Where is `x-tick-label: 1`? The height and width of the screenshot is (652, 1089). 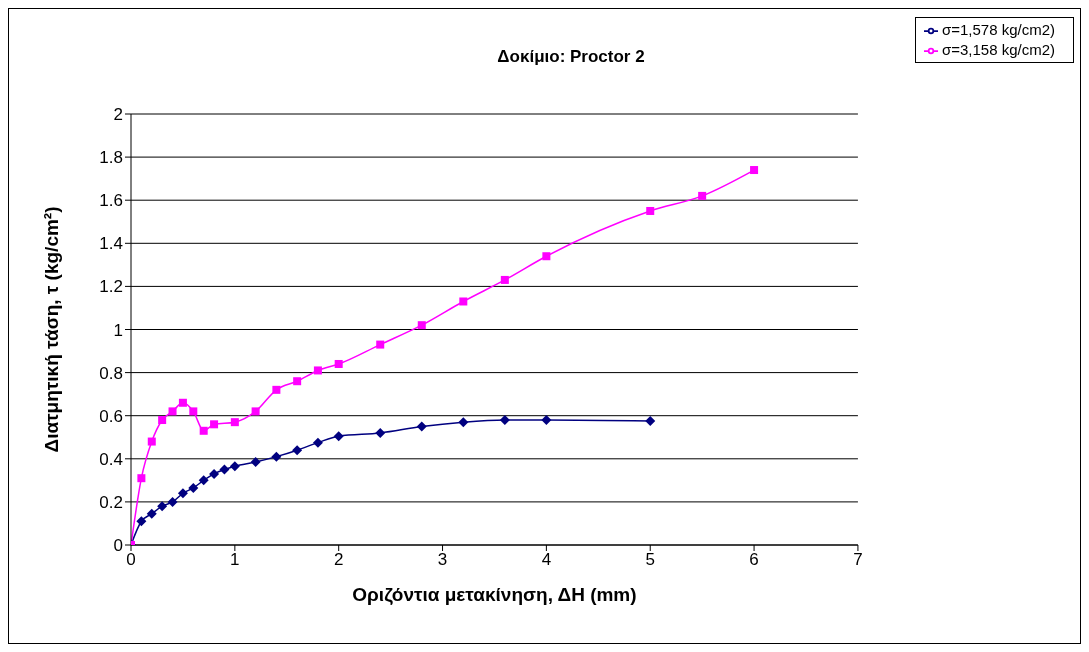 x-tick-label: 1 is located at coordinates (235, 560).